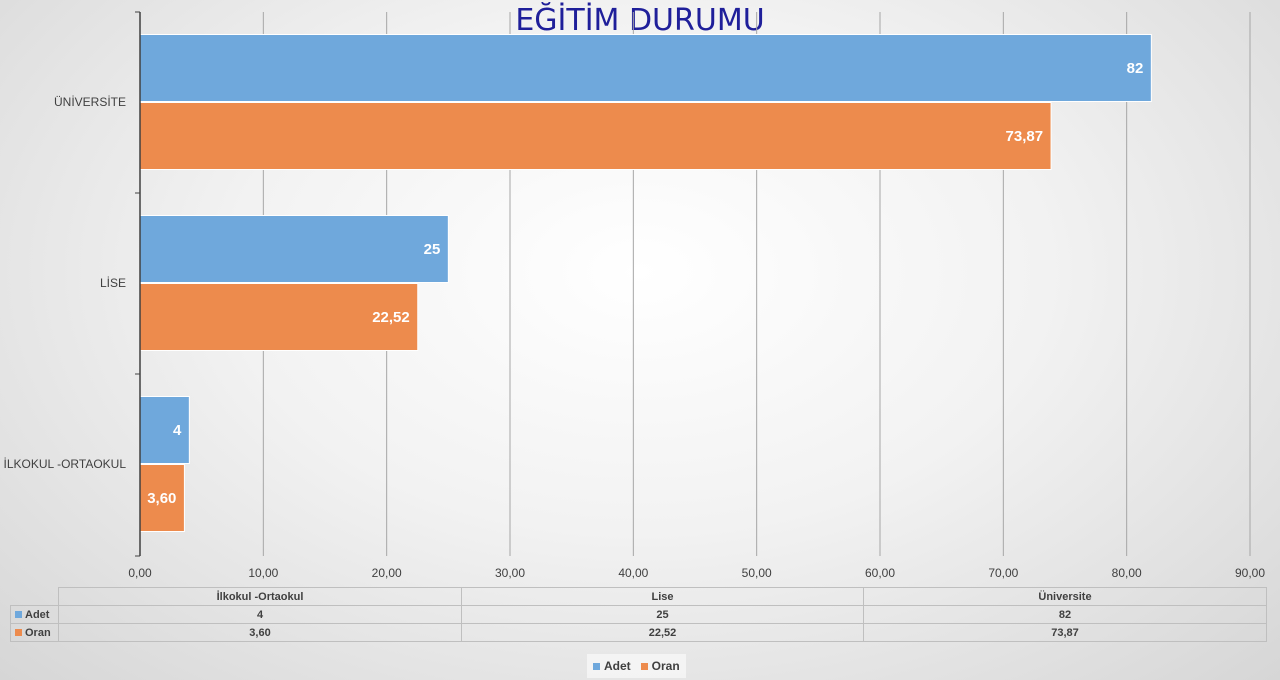  What do you see at coordinates (1135, 68) in the screenshot?
I see `data-label: 82` at bounding box center [1135, 68].